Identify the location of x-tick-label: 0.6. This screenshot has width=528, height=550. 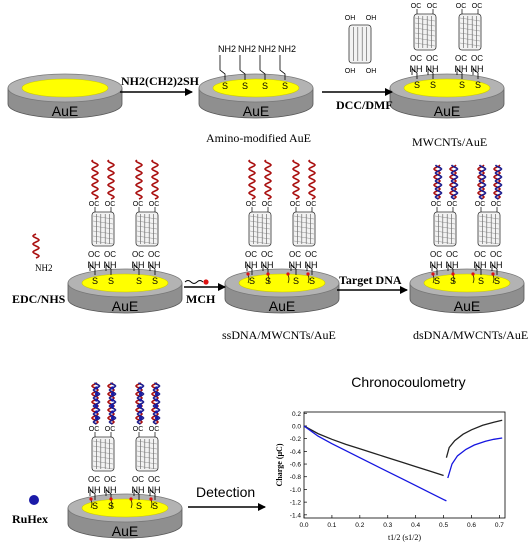
(471, 525).